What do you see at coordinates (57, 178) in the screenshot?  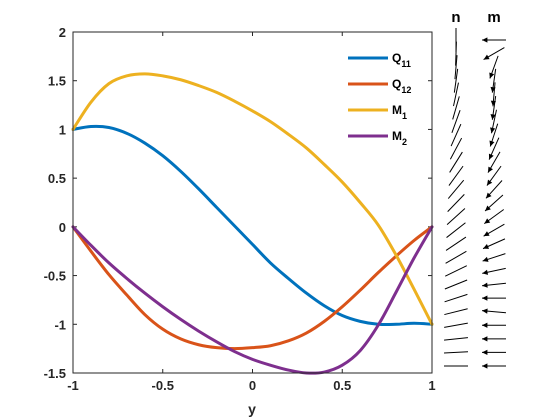 I see `y-tick-label: 0.5` at bounding box center [57, 178].